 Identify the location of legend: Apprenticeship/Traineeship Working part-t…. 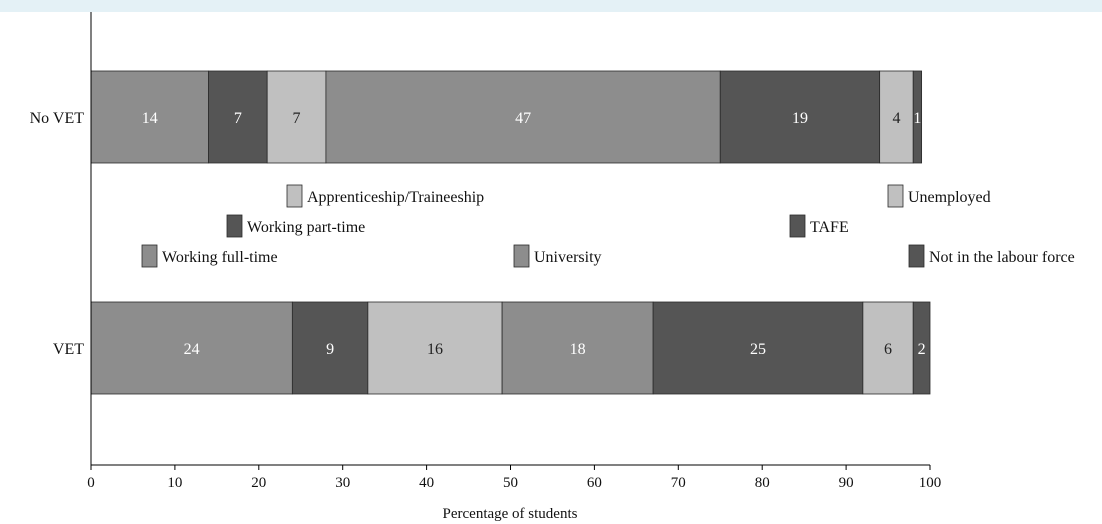
(608, 226).